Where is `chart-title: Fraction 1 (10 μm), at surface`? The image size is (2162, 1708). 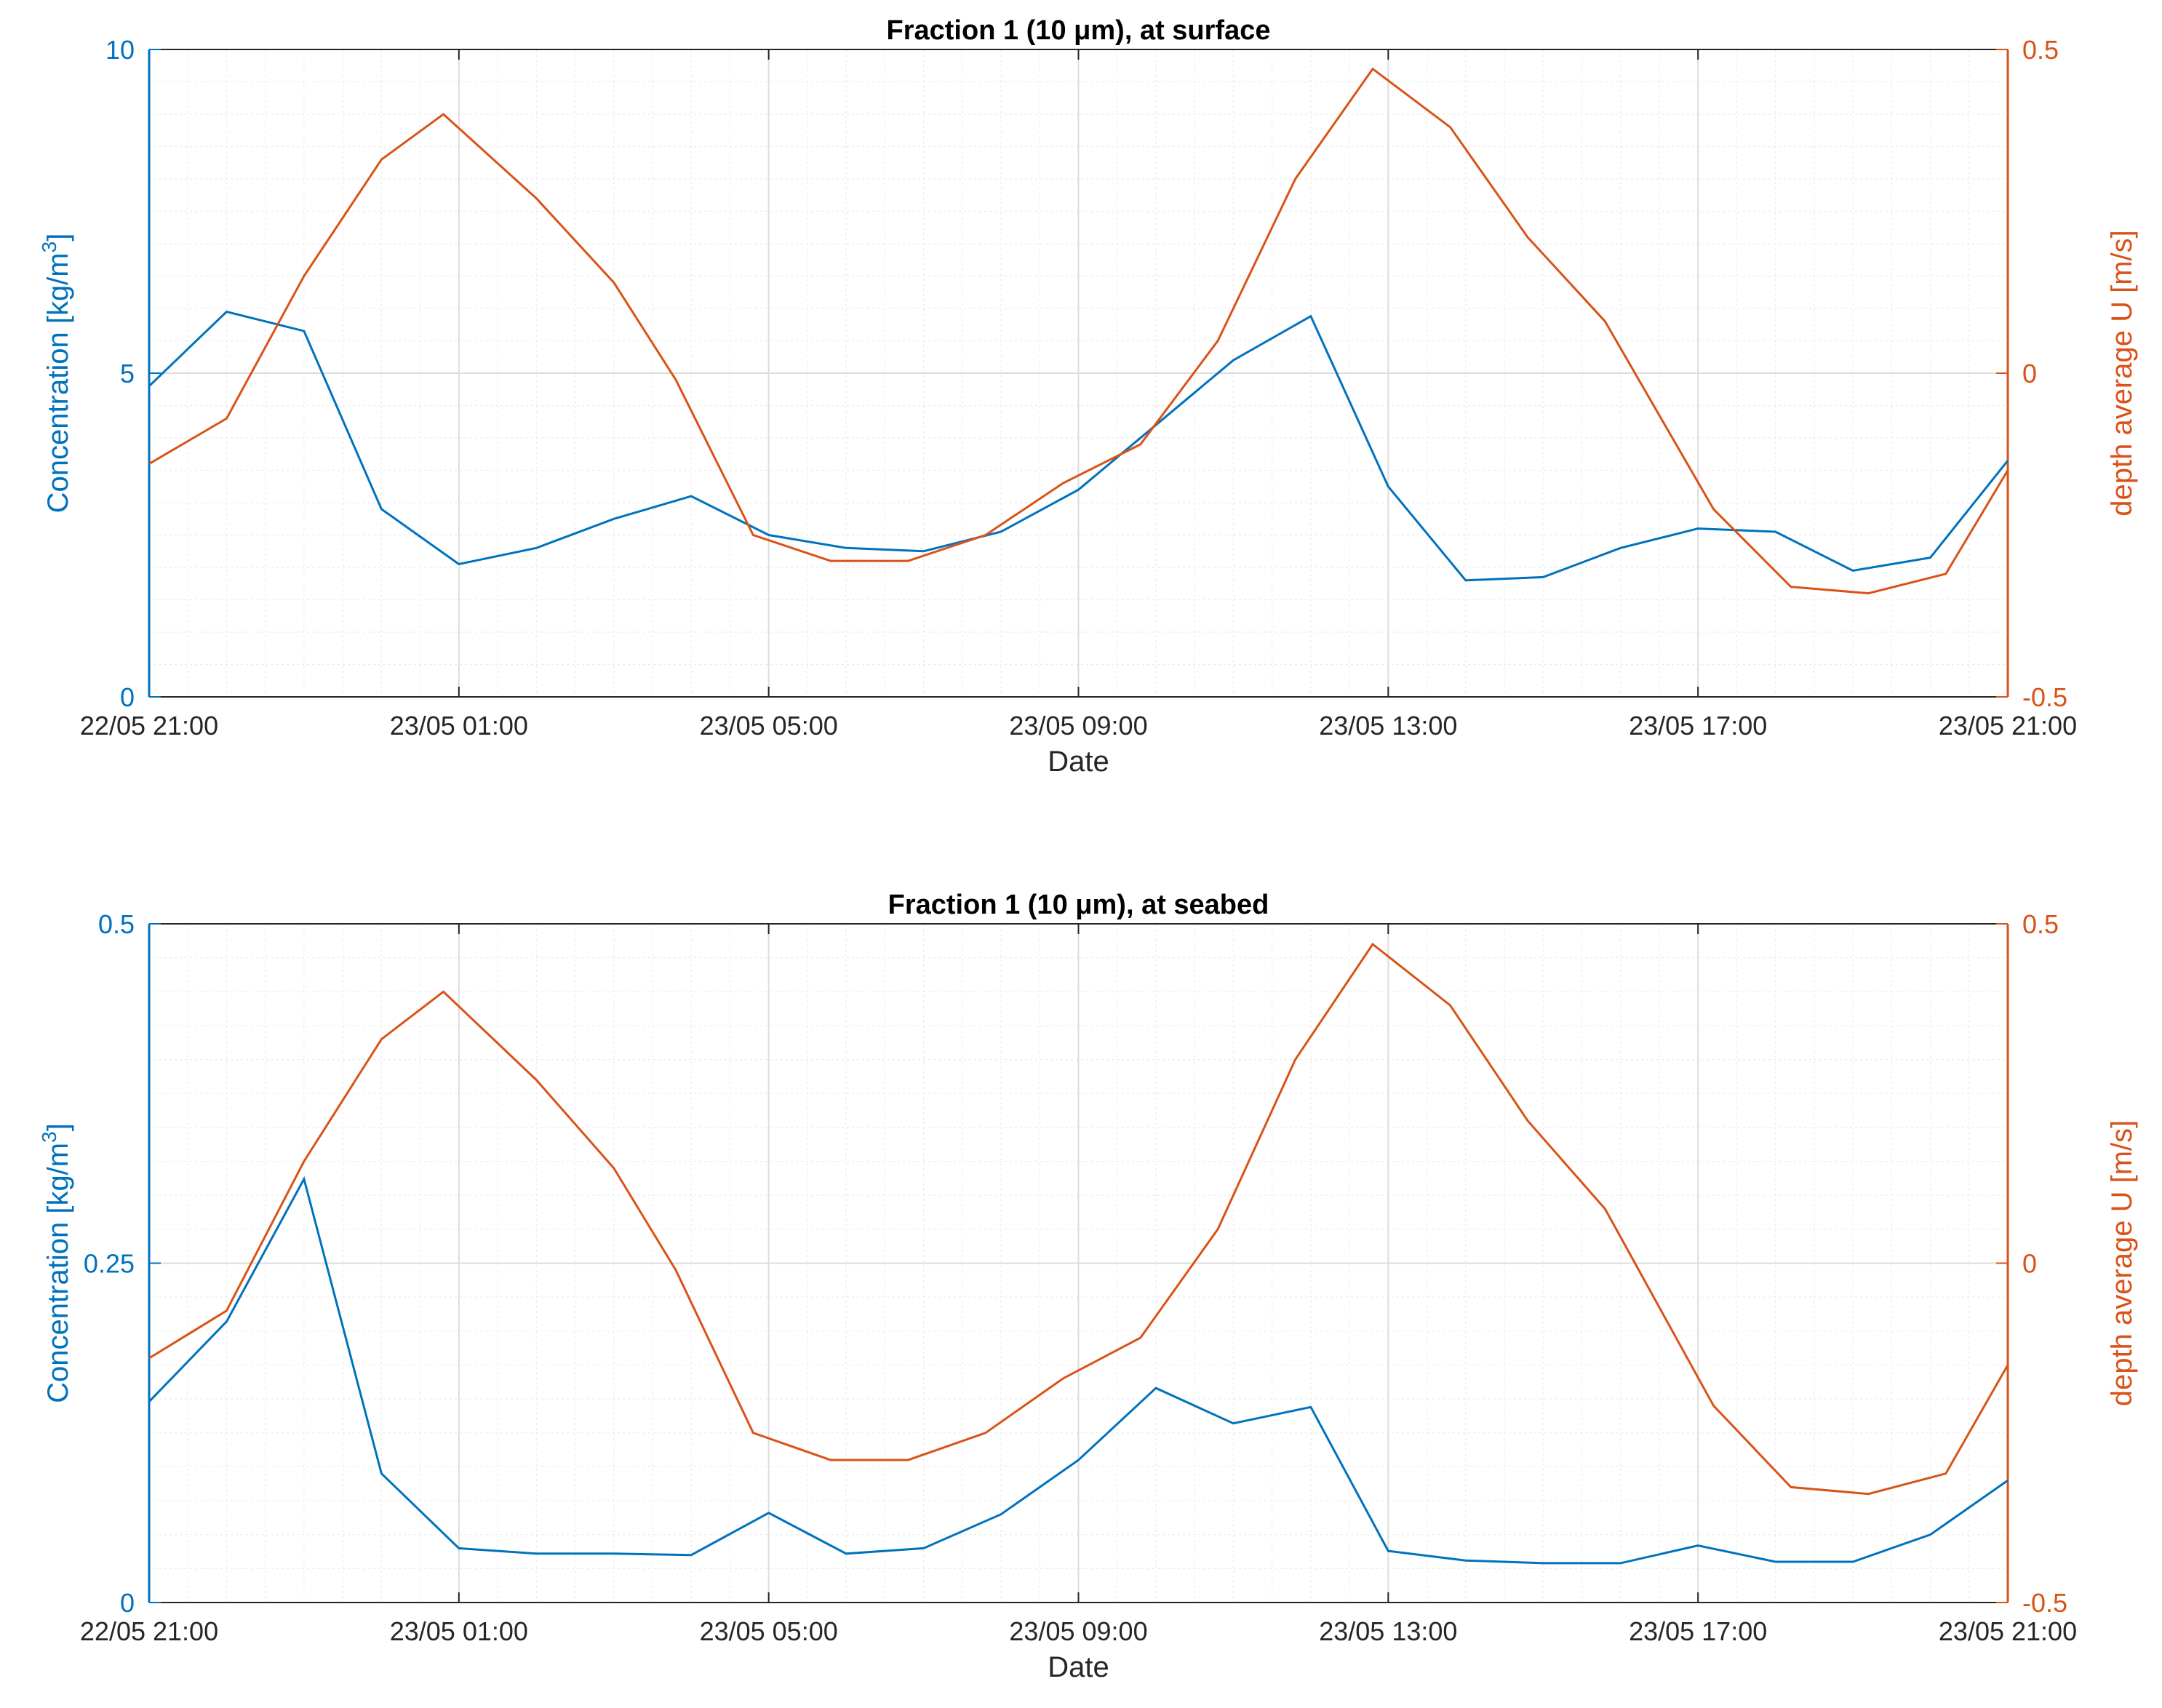
chart-title: Fraction 1 (10 μm), at surface is located at coordinates (1079, 31).